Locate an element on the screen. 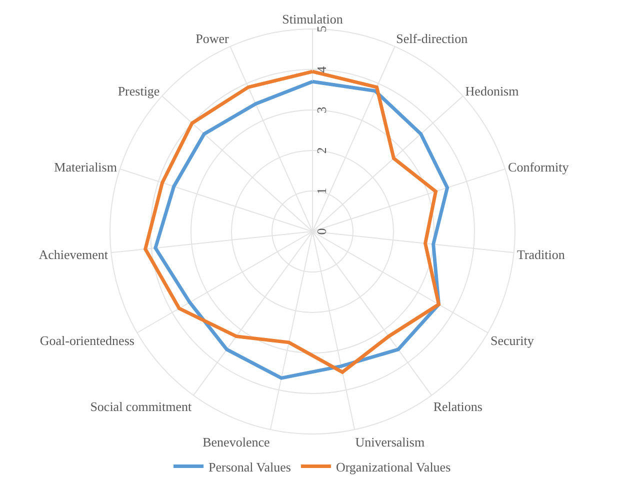 The image size is (625, 493). y-tick-label: 0 is located at coordinates (321, 231).